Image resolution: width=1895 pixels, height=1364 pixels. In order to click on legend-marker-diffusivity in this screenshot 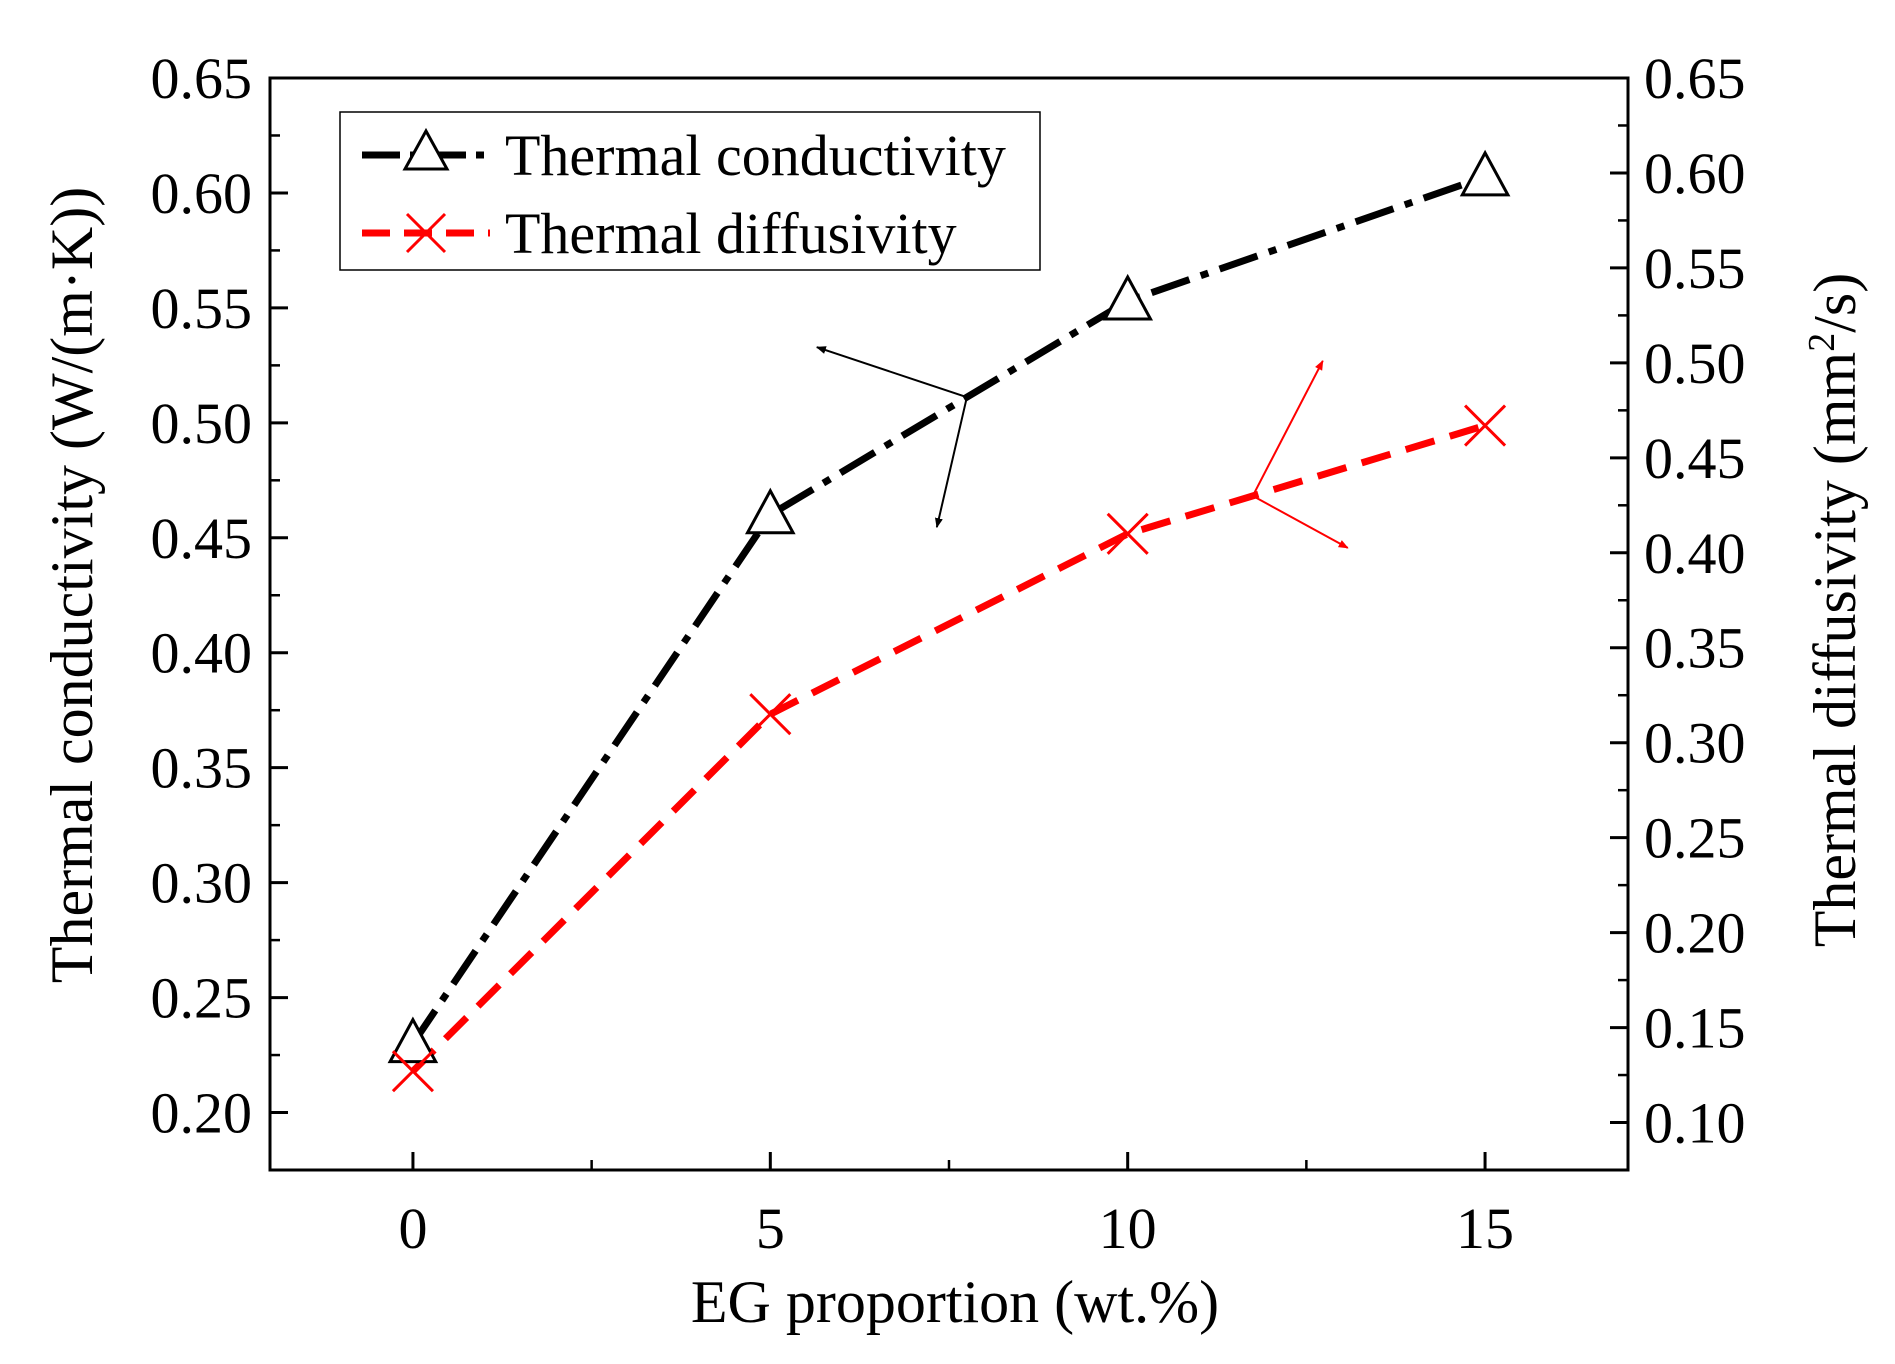, I will do `click(426, 233)`.